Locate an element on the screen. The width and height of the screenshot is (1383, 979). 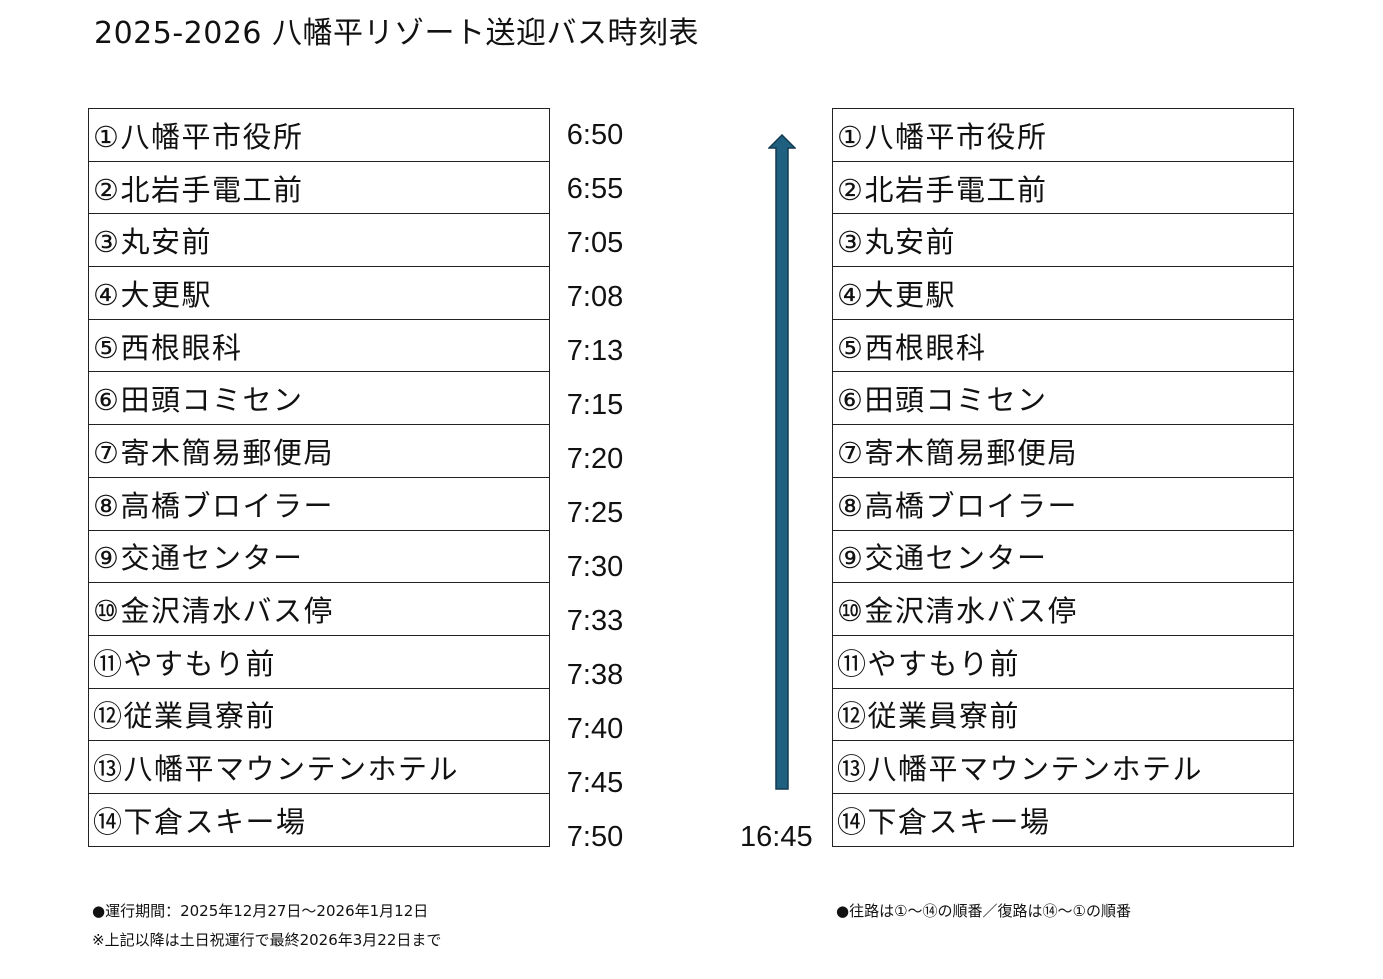
arrow-up-icon is located at coordinates (782, 462).